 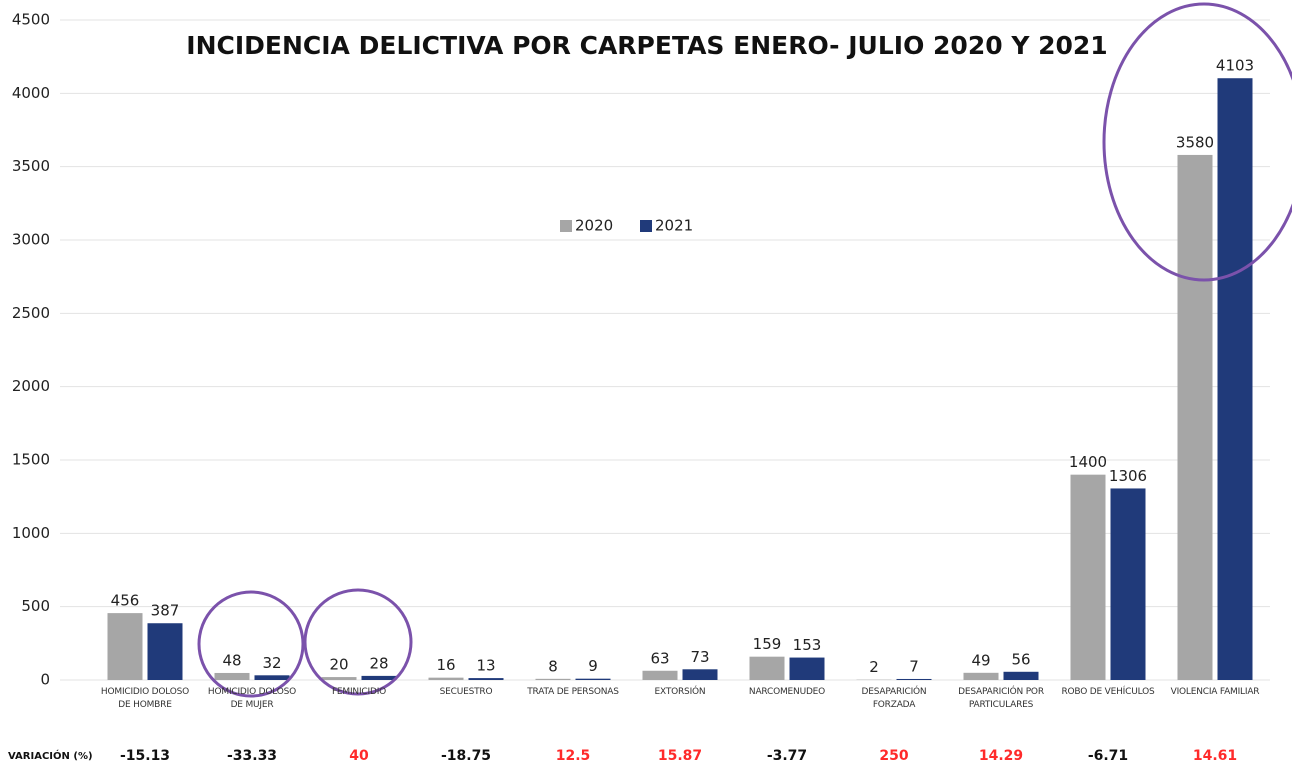 I want to click on value-label: 1306, so click(x=1128, y=476).